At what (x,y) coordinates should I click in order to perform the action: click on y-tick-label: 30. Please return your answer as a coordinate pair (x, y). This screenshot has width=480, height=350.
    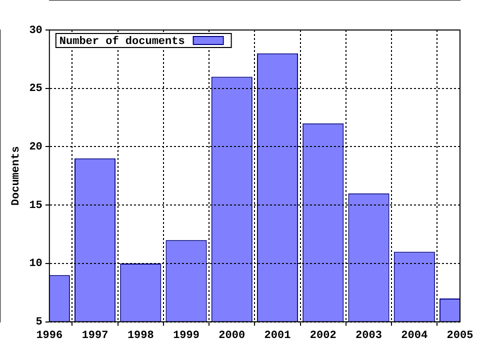
    Looking at the image, I should click on (35, 30).